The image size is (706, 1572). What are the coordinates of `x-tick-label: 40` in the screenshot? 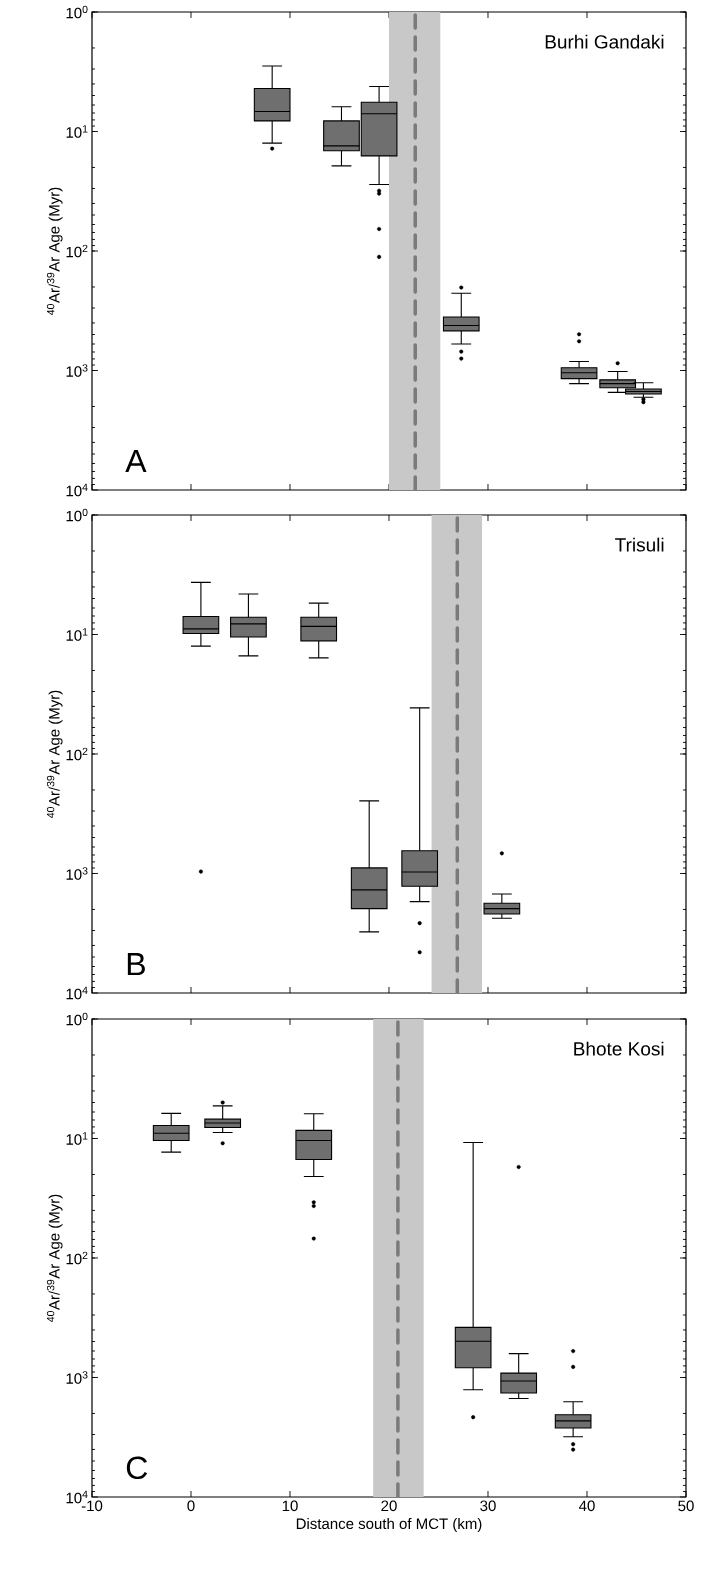 It's located at (586, 1506).